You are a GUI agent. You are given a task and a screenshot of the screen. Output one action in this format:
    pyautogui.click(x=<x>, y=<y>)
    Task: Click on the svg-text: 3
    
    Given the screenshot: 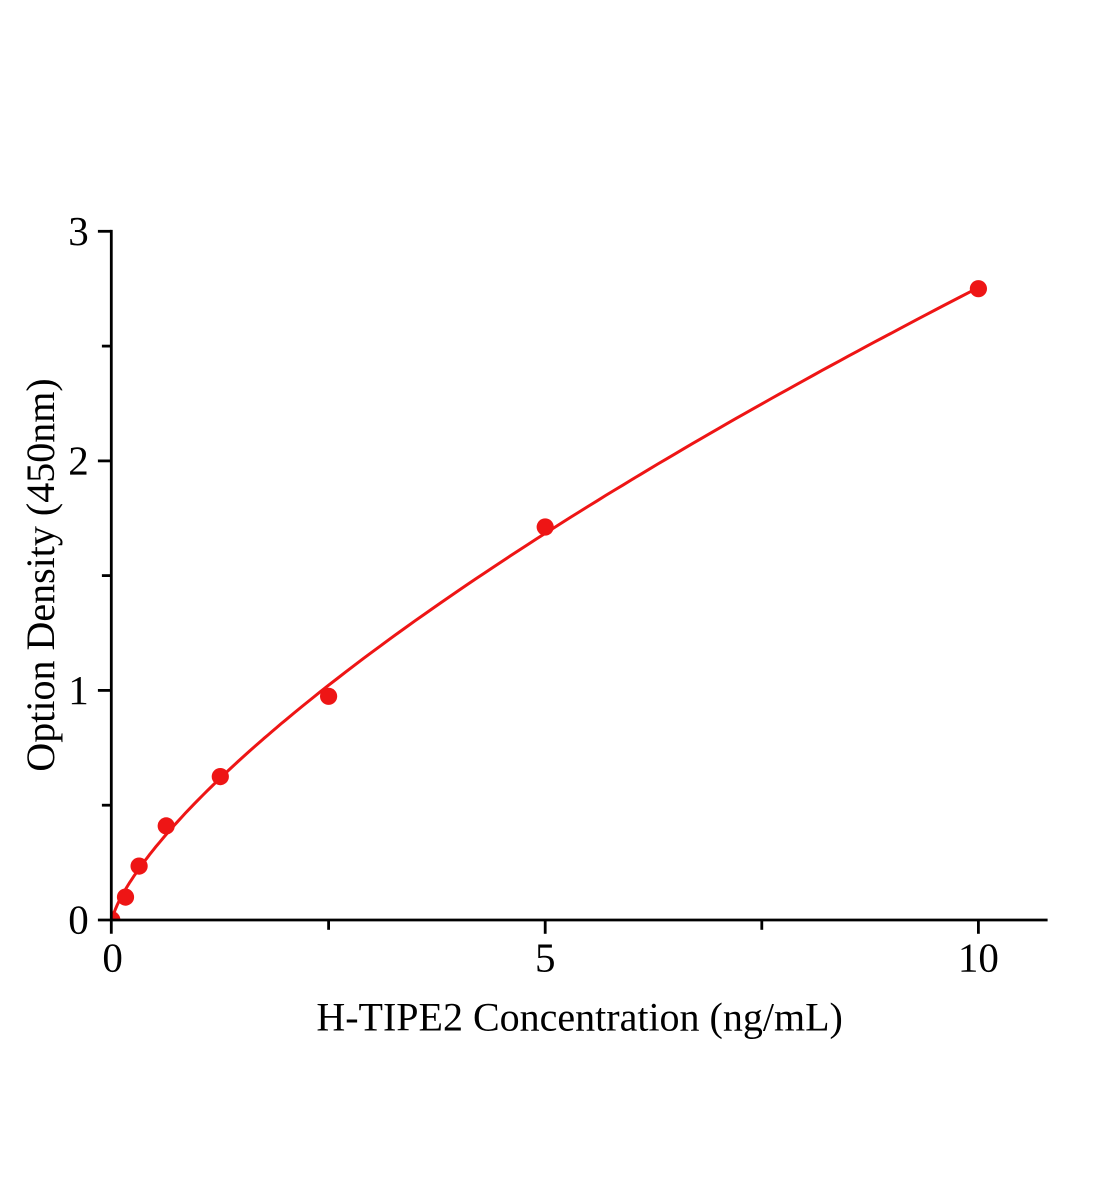 What is the action you would take?
    pyautogui.click(x=78, y=231)
    